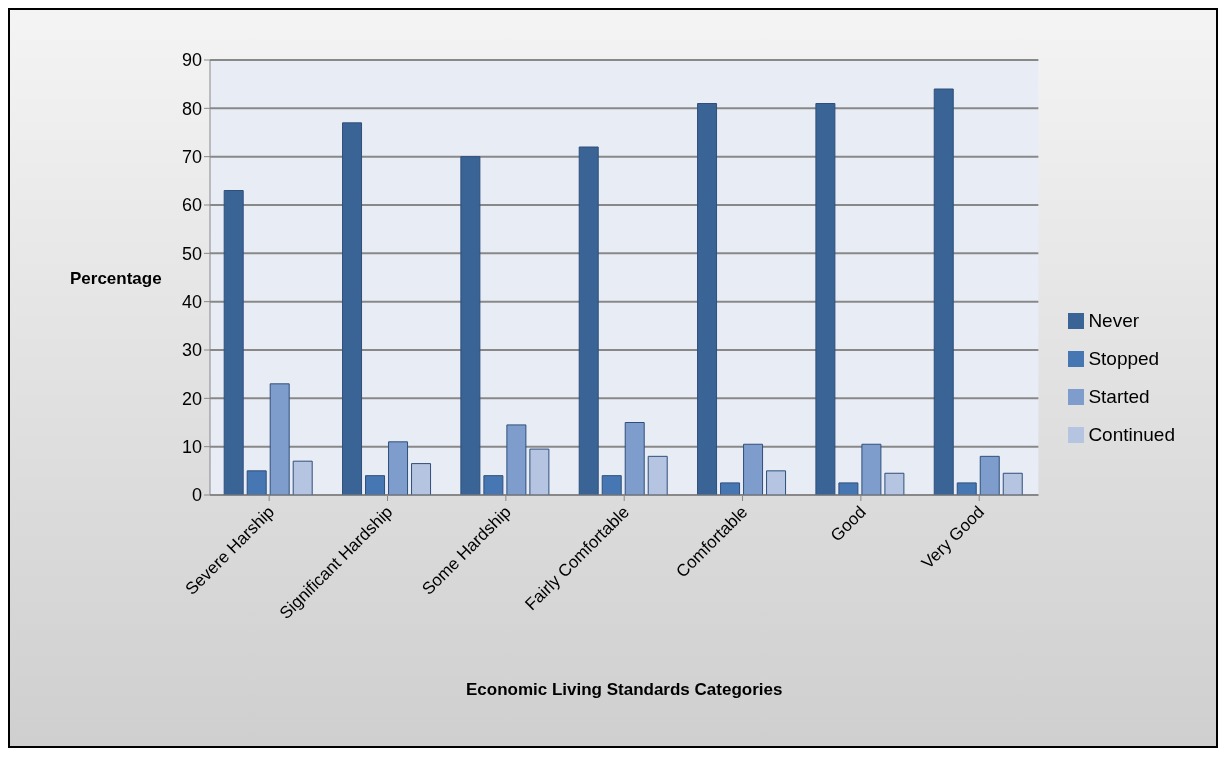  Describe the element at coordinates (1119, 396) in the screenshot. I see `legend-label: Started` at that location.